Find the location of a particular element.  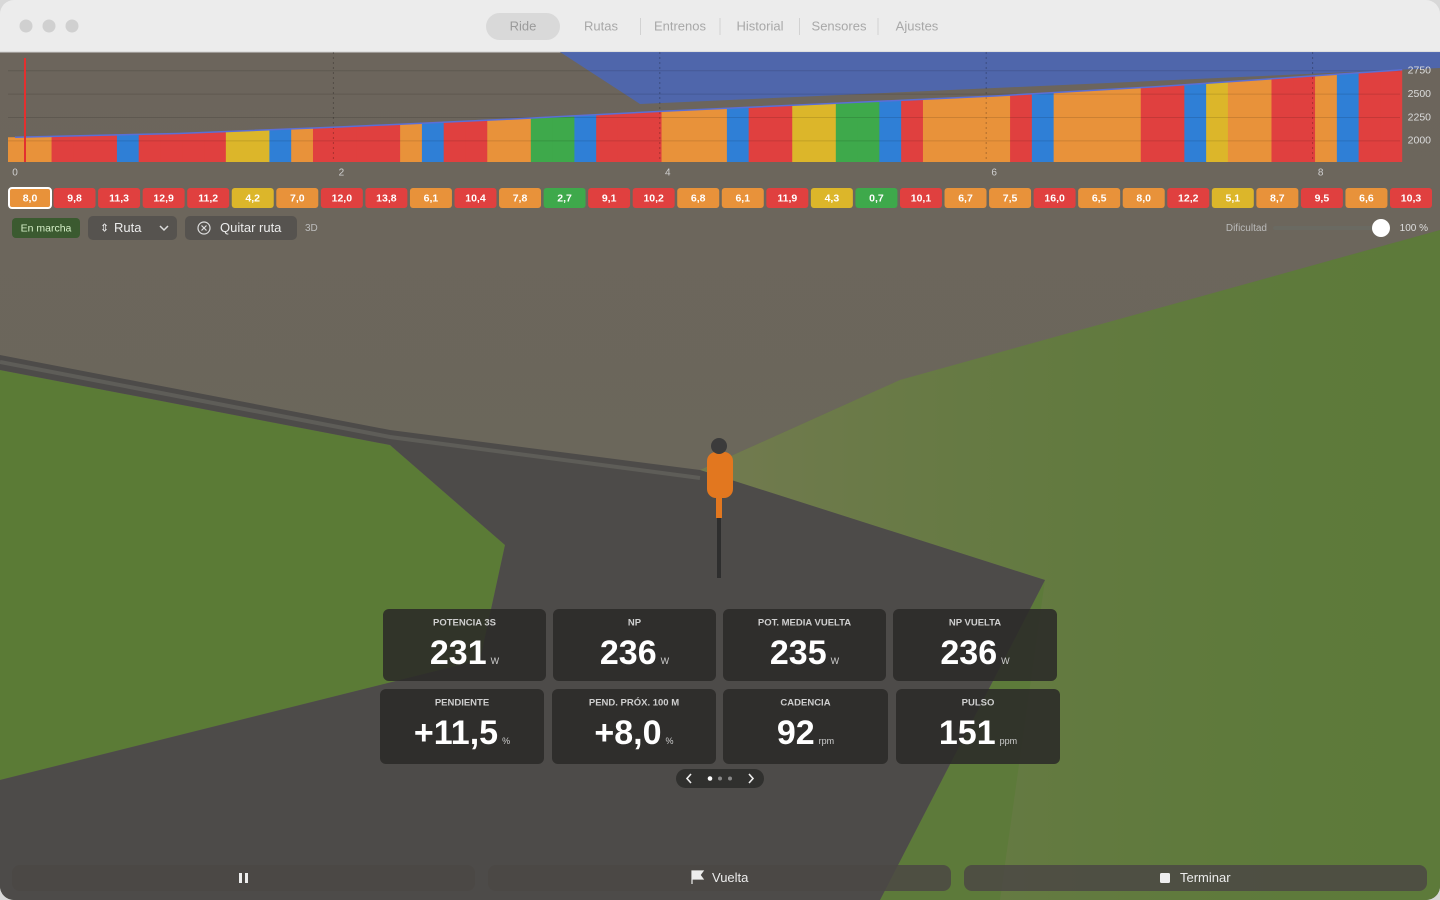

remove-route-button is located at coordinates (241, 228).